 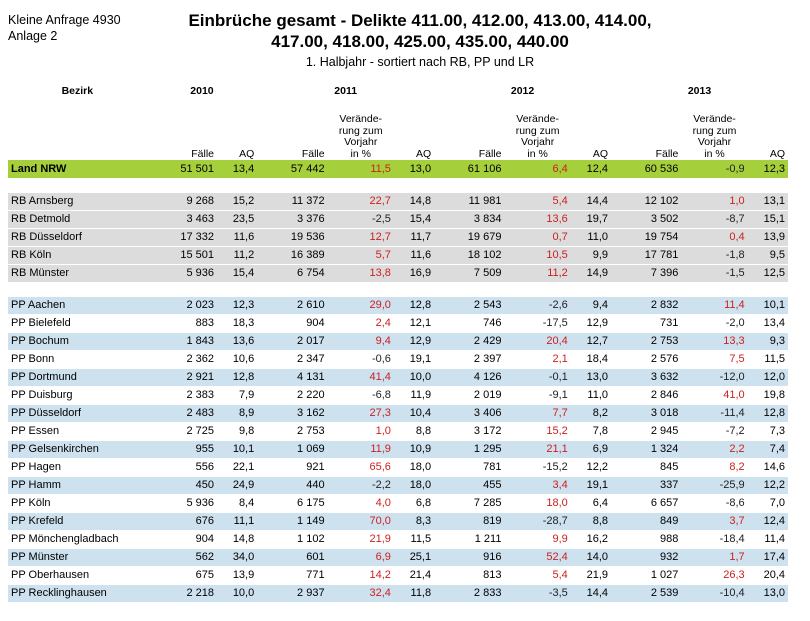 What do you see at coordinates (590, 557) in the screenshot?
I see `value-cell: 14,0` at bounding box center [590, 557].